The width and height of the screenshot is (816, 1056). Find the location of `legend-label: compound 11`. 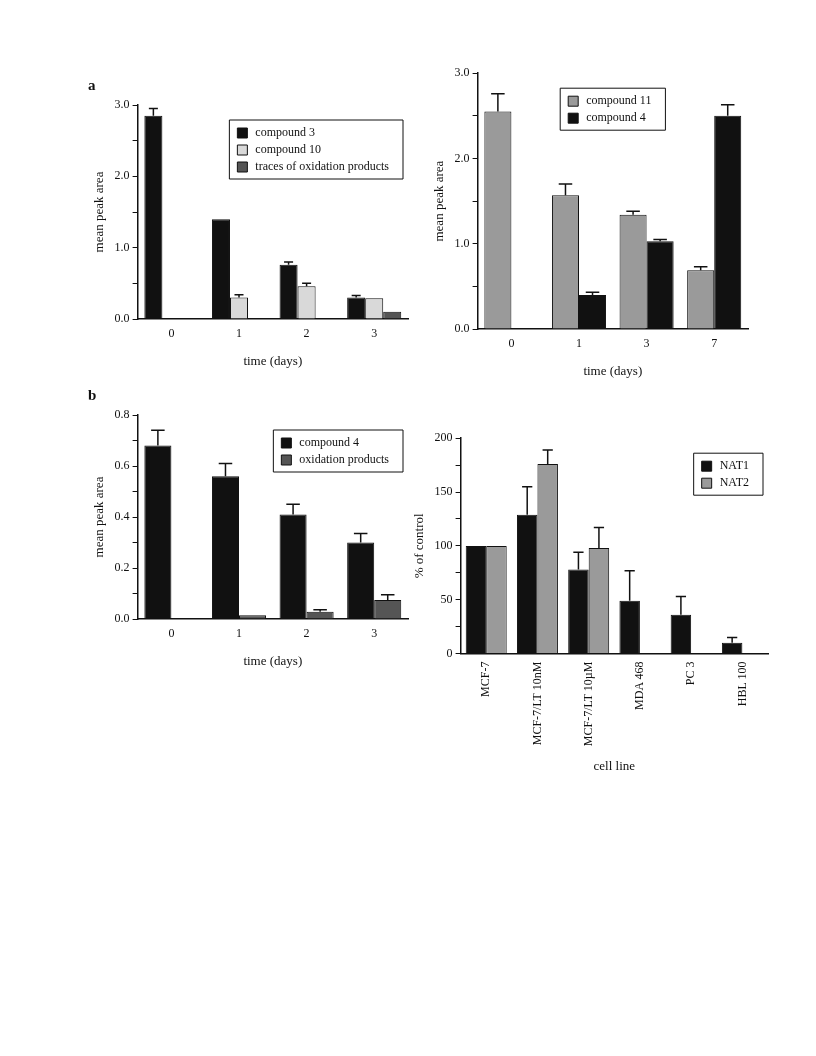

legend-label: compound 11 is located at coordinates (619, 100).